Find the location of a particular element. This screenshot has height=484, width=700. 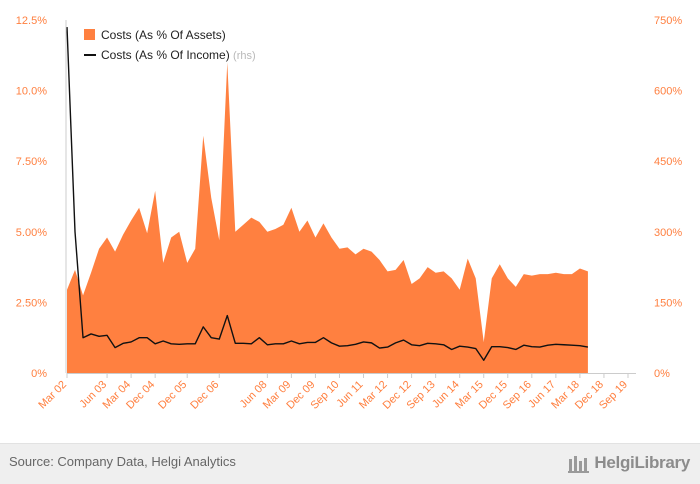

y-left-tick-label: 5.00% is located at coordinates (31, 233).